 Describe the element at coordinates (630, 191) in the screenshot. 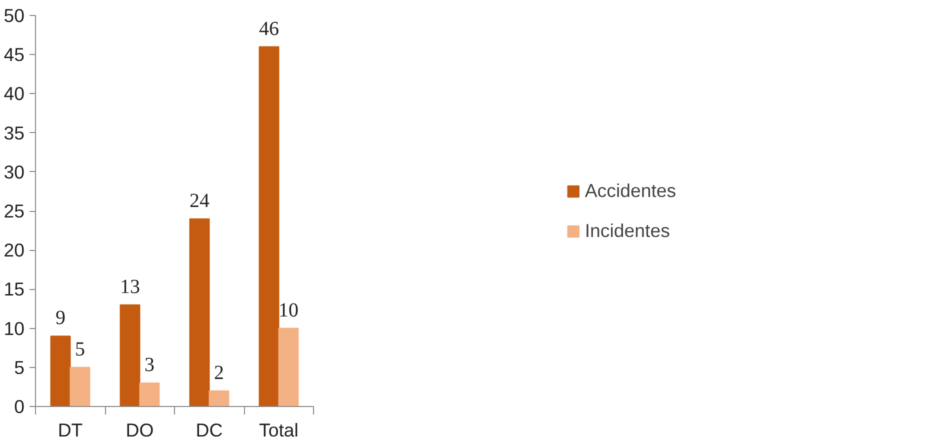

I see `legend-label: Accidentes` at that location.